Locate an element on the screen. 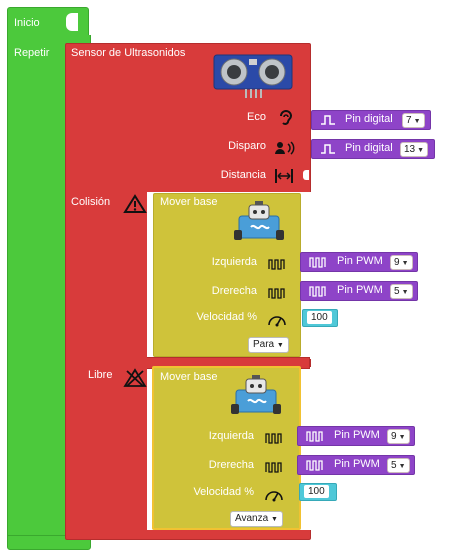 The height and width of the screenshot is (558, 449). izquierda-pin-dropdown-2: 9 ▼ is located at coordinates (398, 436).